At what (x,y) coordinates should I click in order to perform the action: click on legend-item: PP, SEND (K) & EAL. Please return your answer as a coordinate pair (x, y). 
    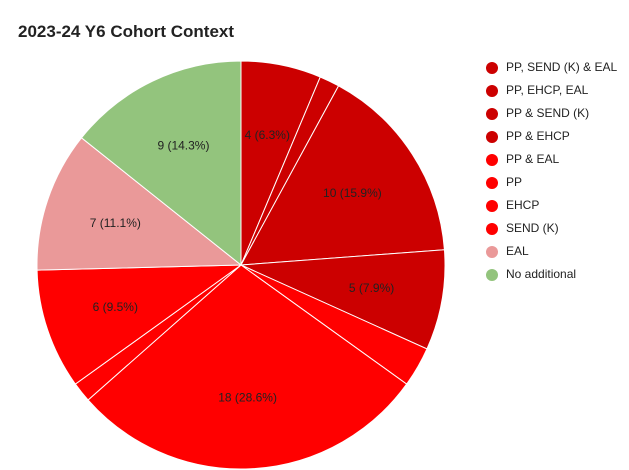
    Looking at the image, I should click on (556, 67).